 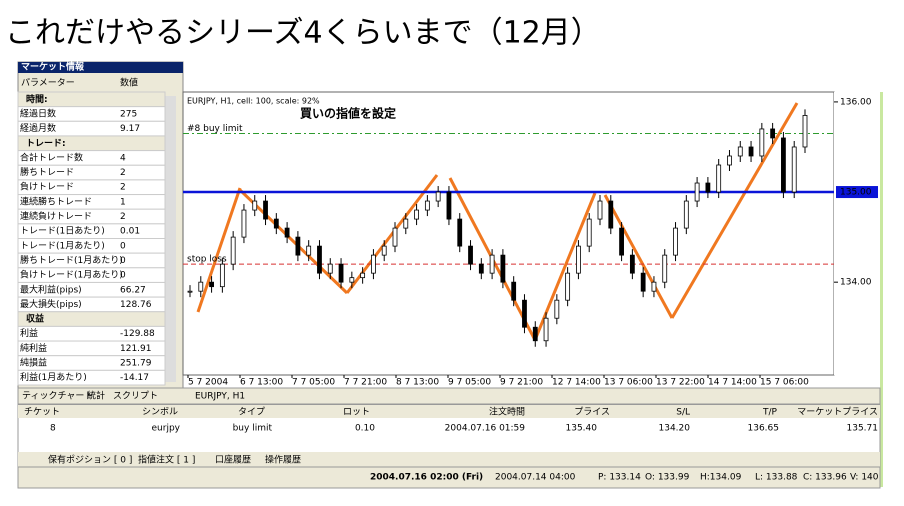 What do you see at coordinates (426, 478) in the screenshot?
I see `status-item: 2004.07.16 02:00 (Fri)` at bounding box center [426, 478].